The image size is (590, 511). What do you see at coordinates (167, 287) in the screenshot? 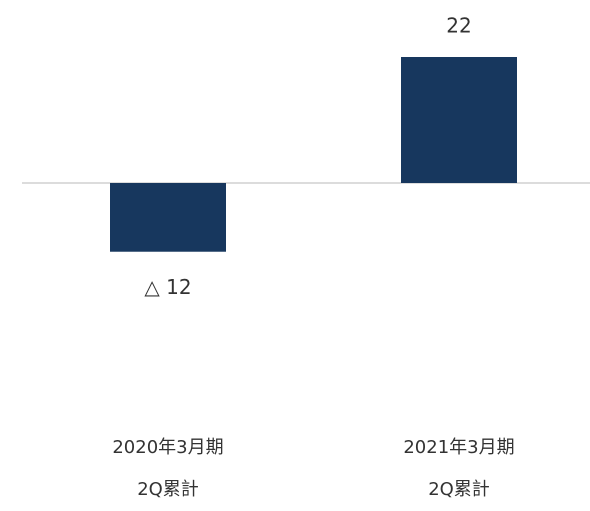
I see `value-label: △ 12` at bounding box center [167, 287].